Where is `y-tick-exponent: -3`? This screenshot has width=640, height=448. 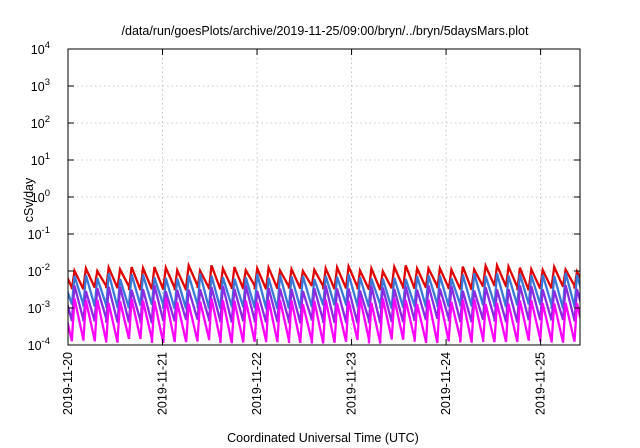 y-tick-exponent: -3 is located at coordinates (46, 304).